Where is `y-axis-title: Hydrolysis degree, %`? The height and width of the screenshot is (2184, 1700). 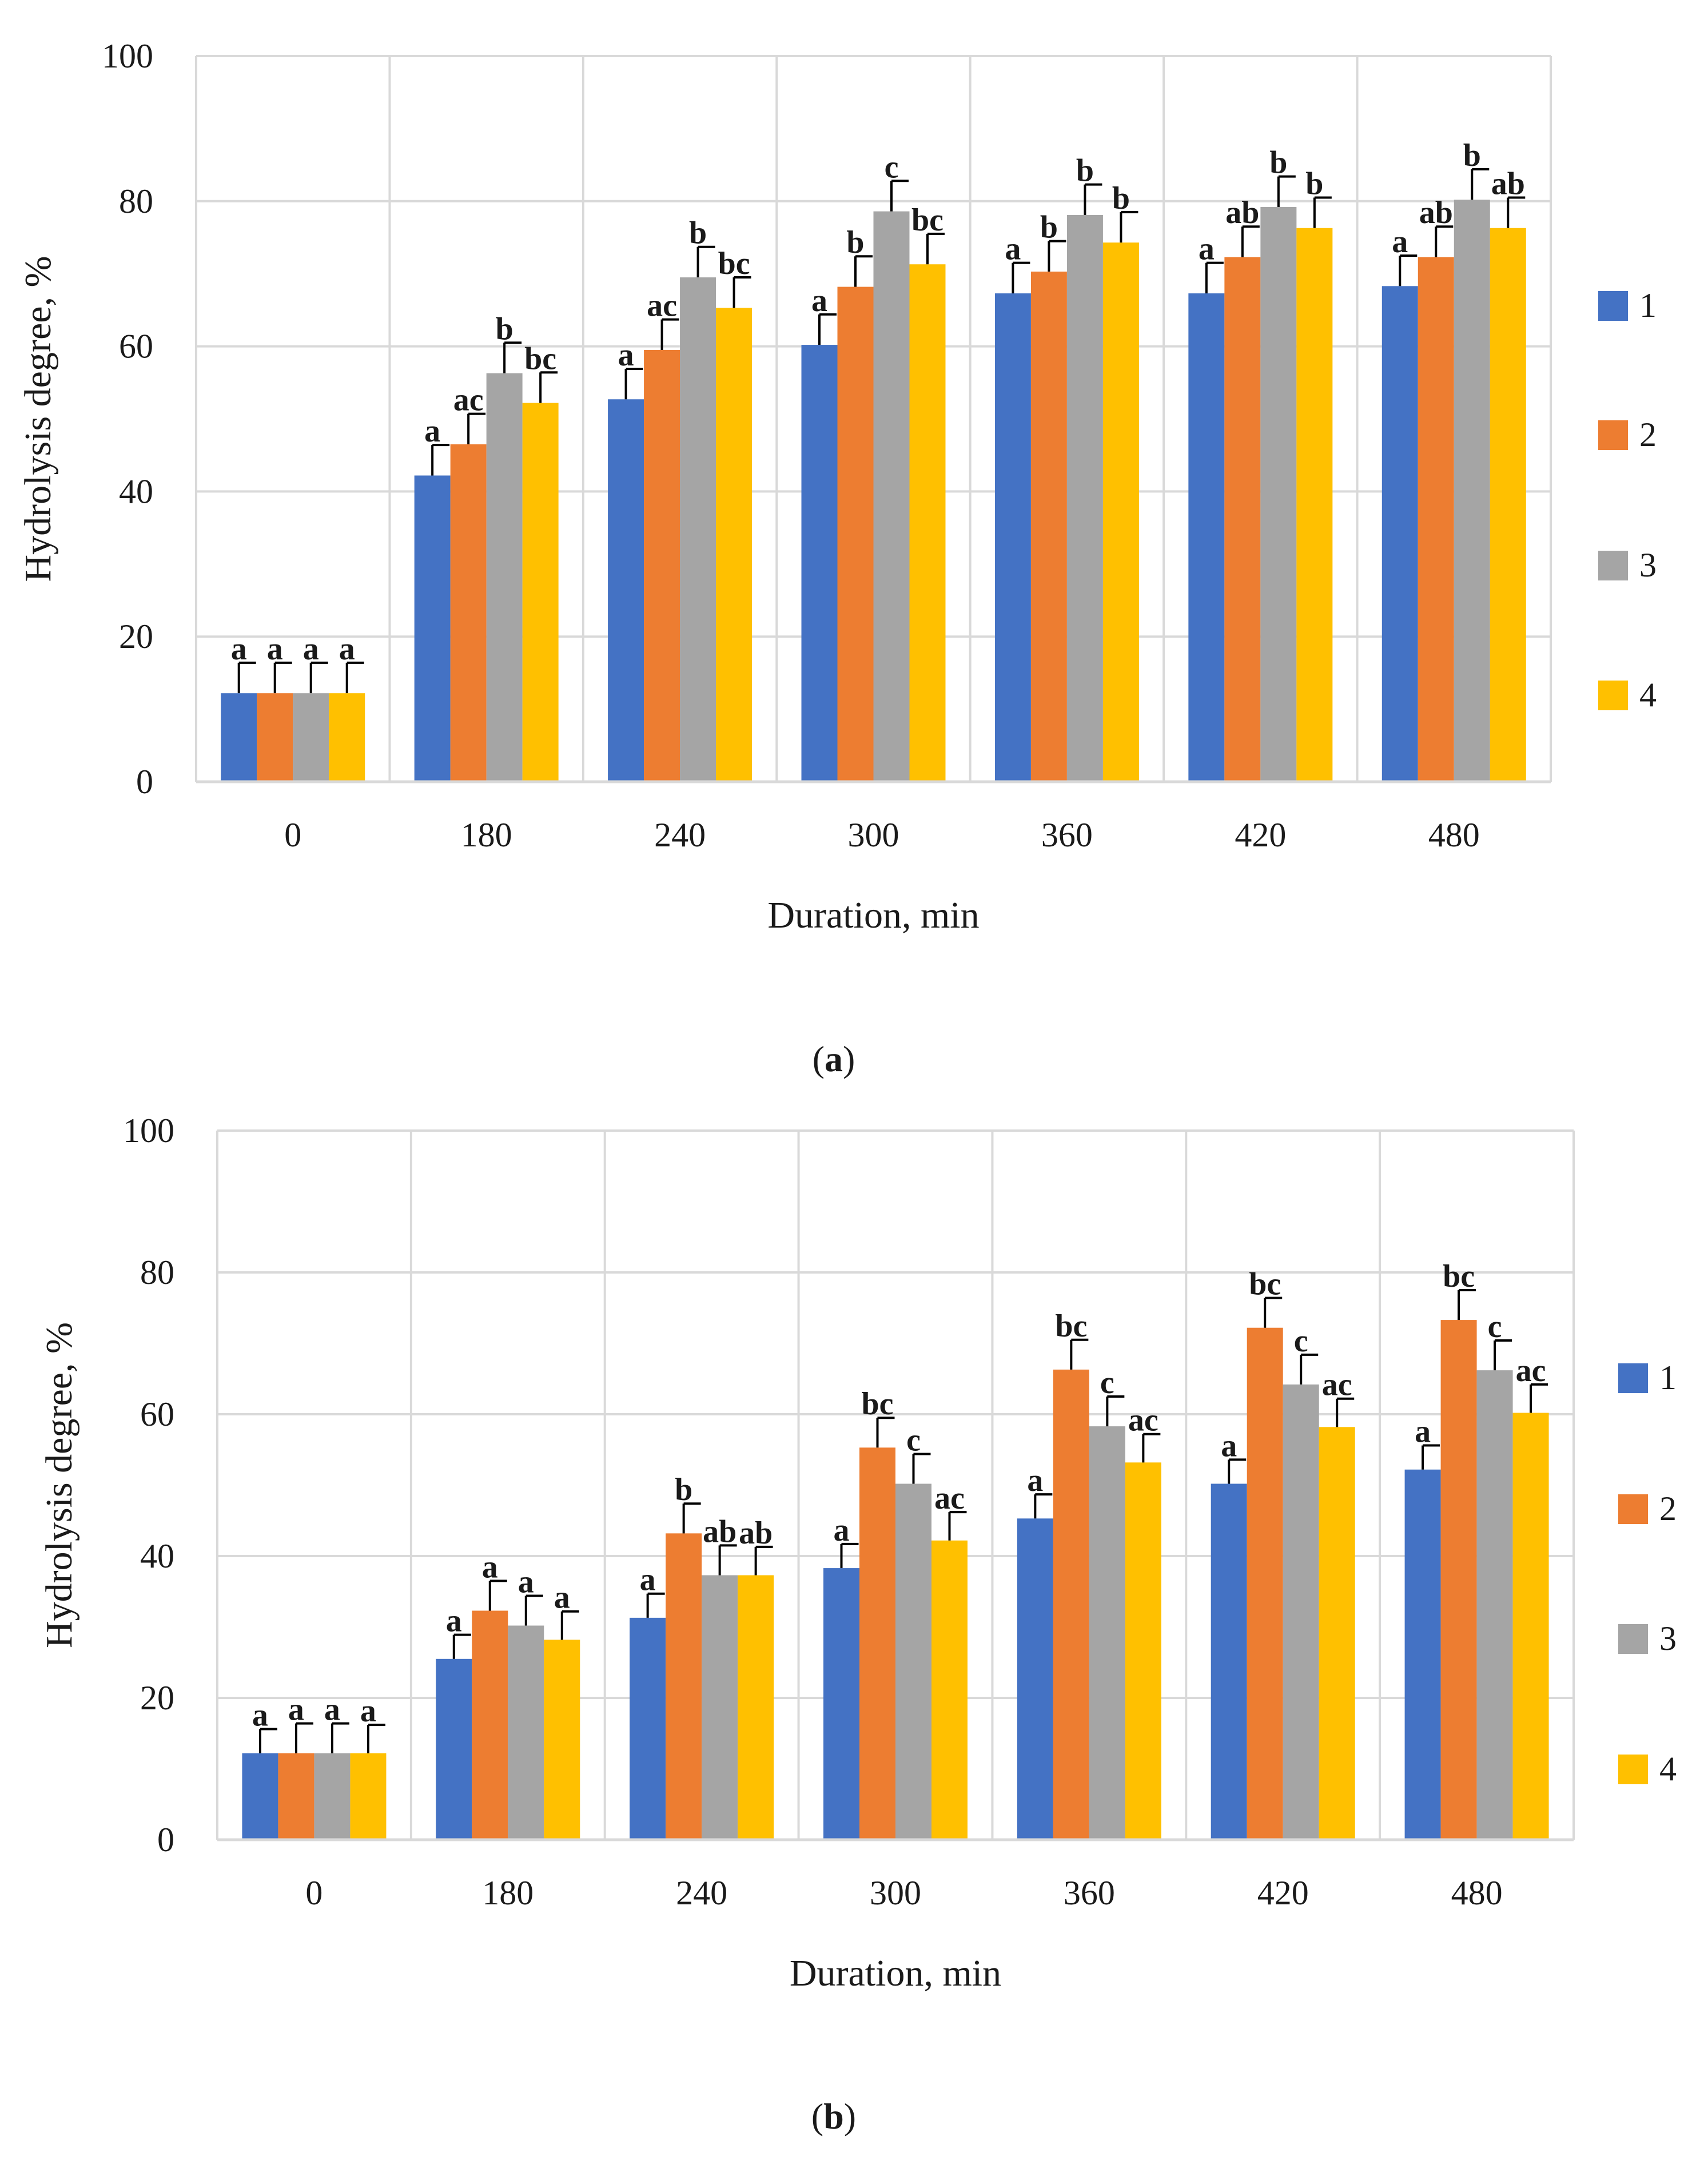 y-axis-title: Hydrolysis degree, % is located at coordinates (38, 419).